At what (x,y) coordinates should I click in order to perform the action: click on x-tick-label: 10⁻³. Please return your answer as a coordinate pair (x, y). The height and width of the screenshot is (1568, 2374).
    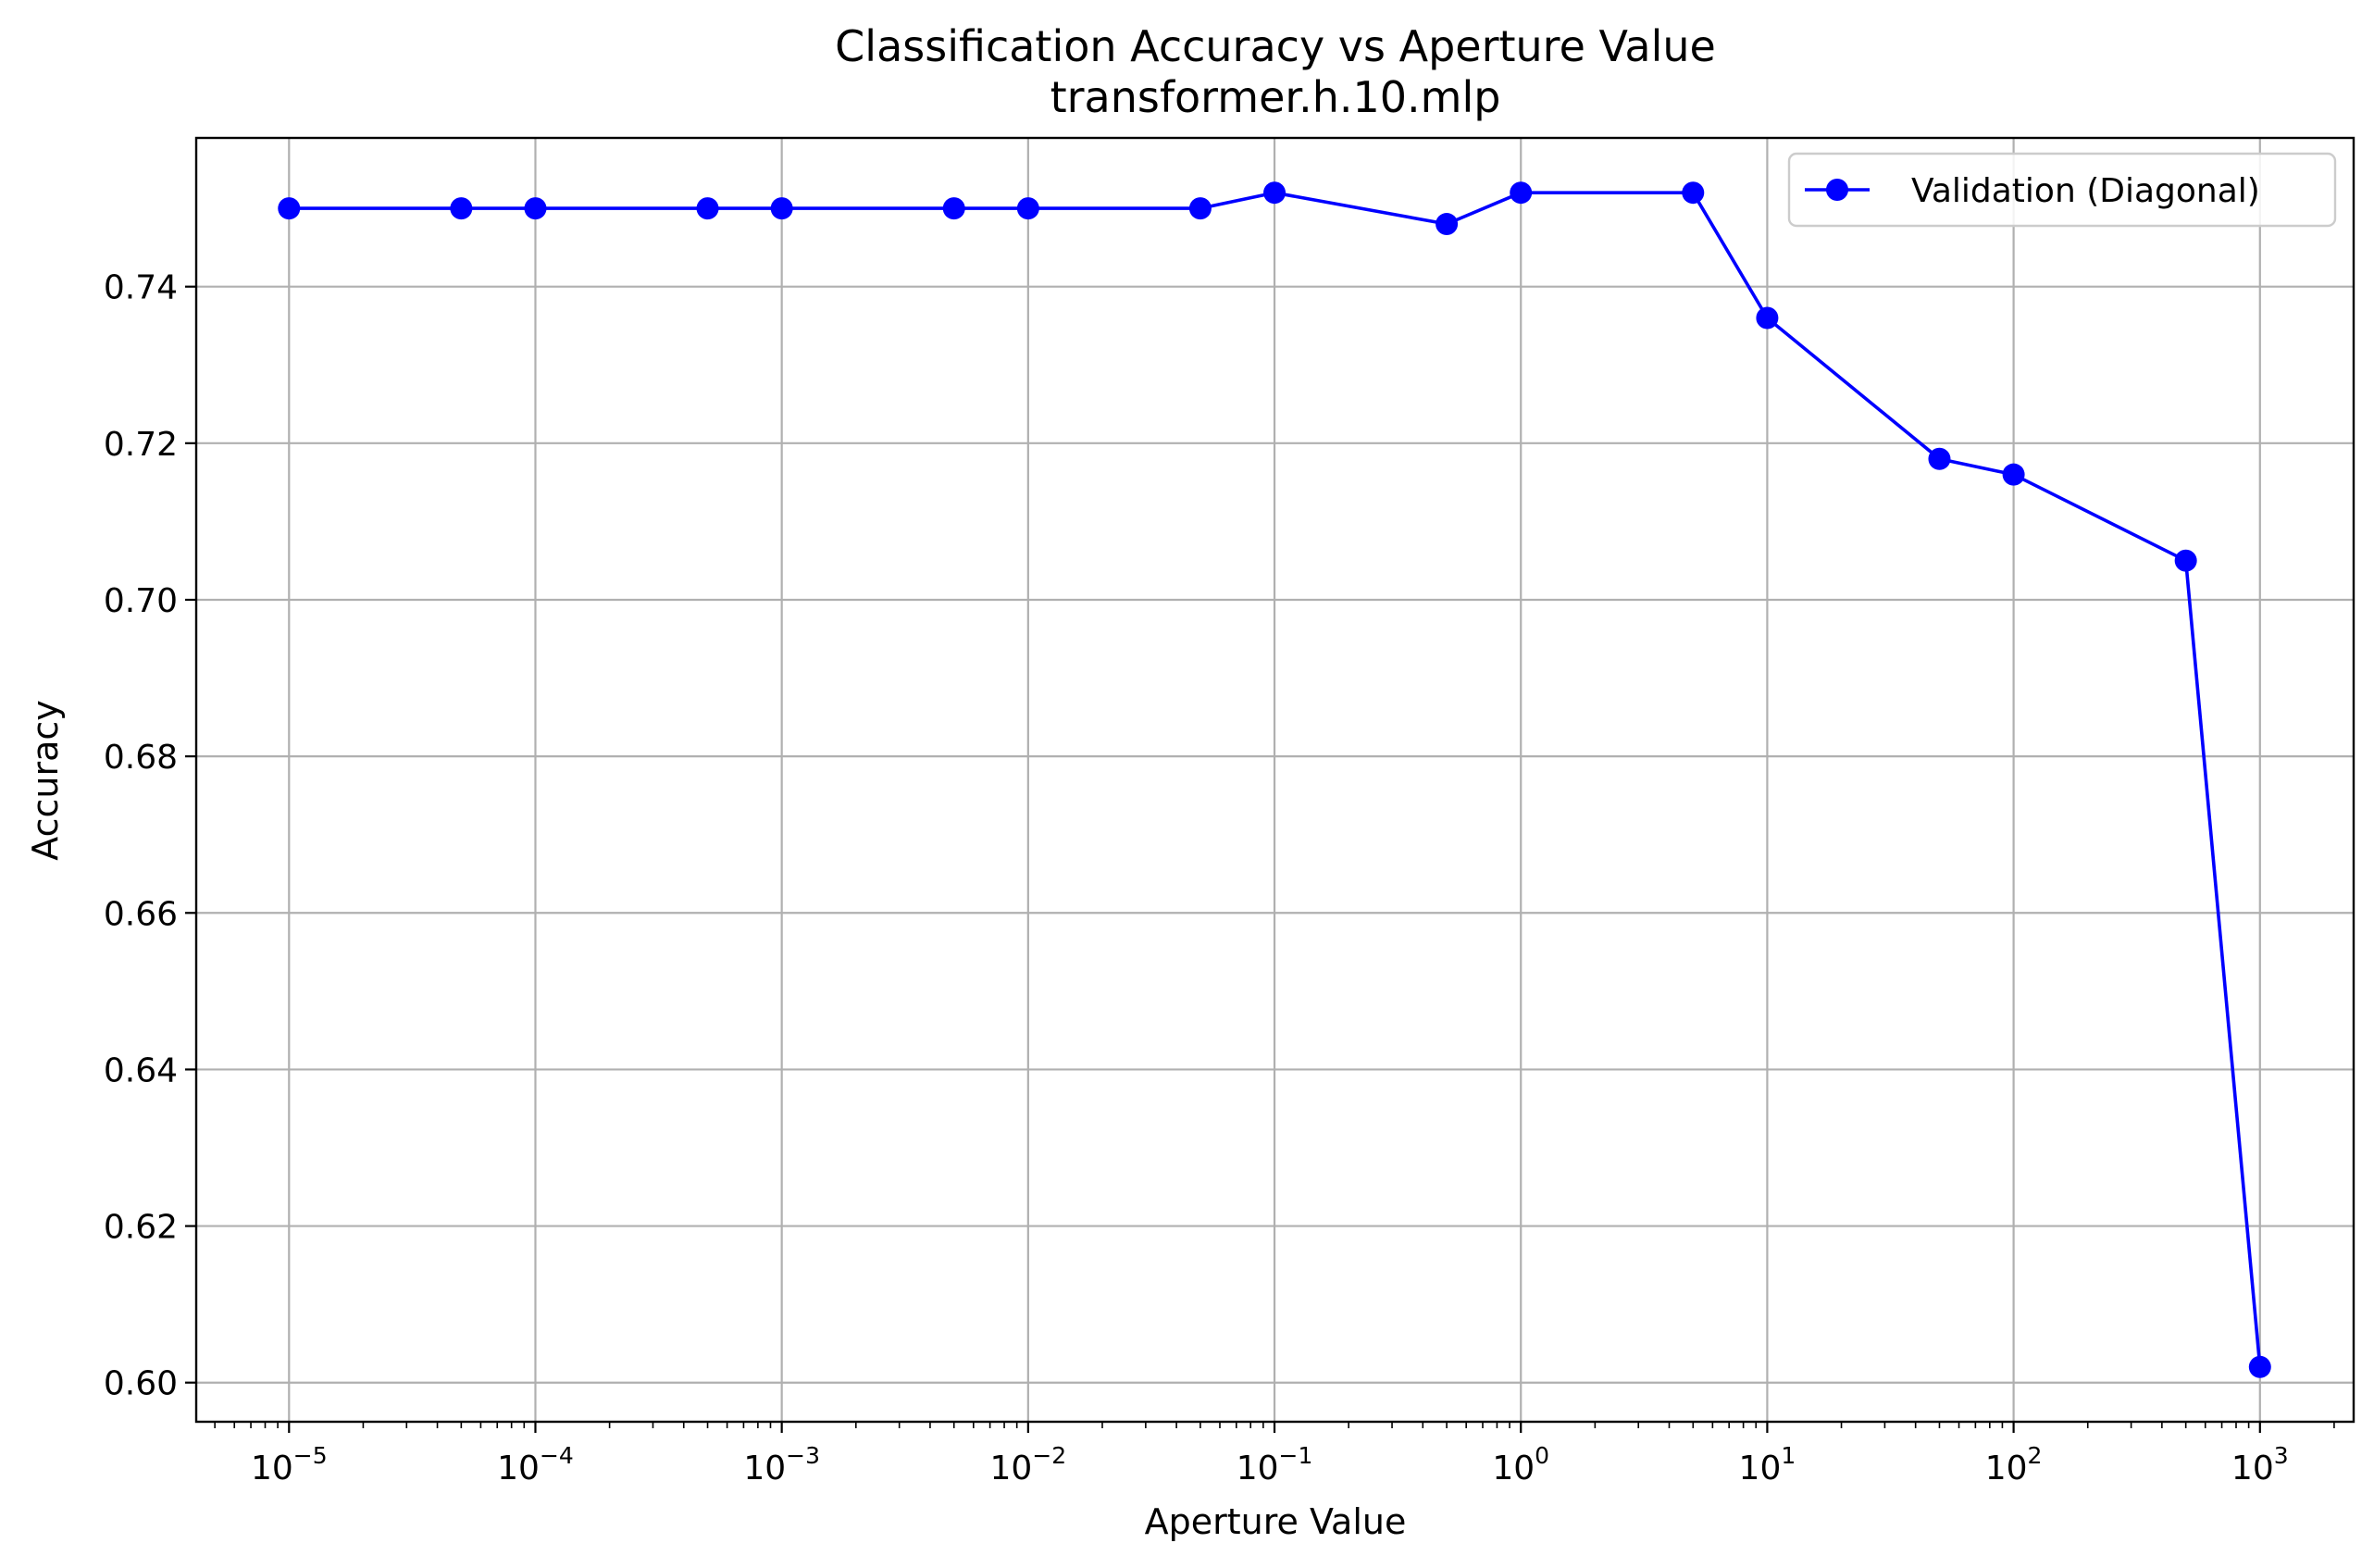
    Looking at the image, I should click on (782, 1464).